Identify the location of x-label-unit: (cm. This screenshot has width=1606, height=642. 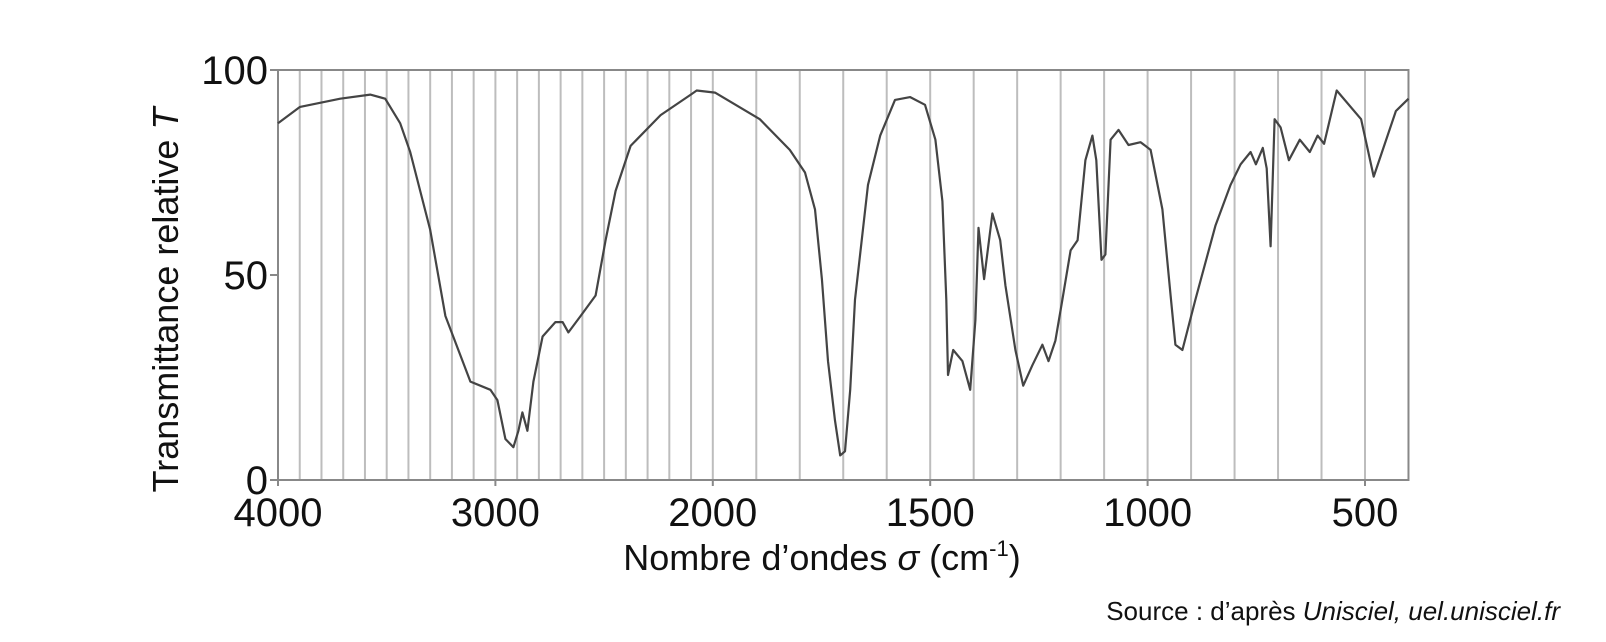
(954, 557).